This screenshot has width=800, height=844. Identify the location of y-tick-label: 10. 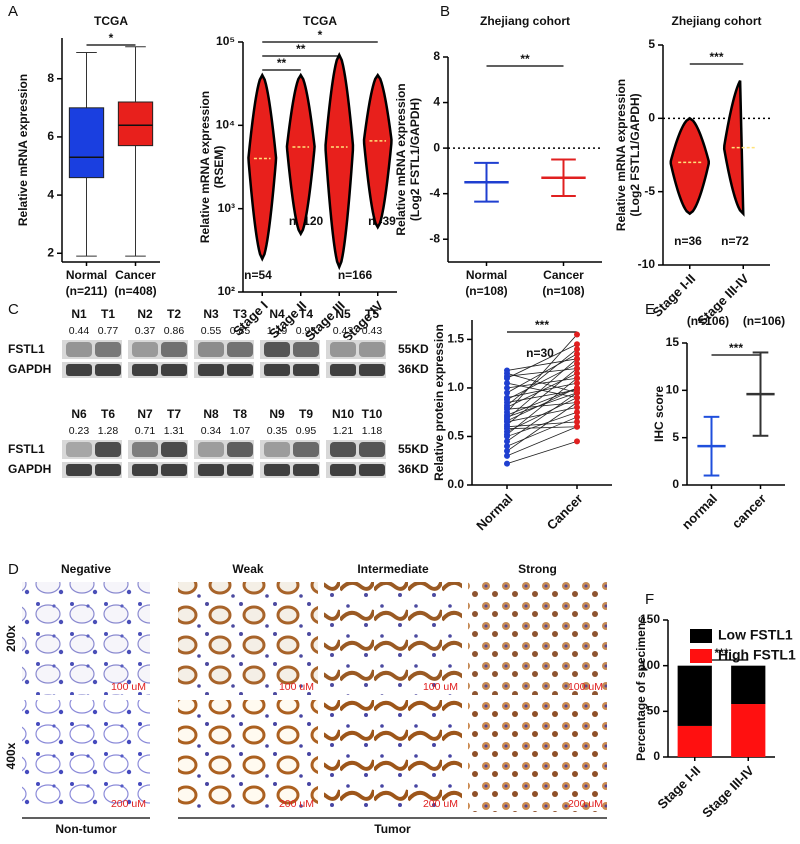
(673, 390).